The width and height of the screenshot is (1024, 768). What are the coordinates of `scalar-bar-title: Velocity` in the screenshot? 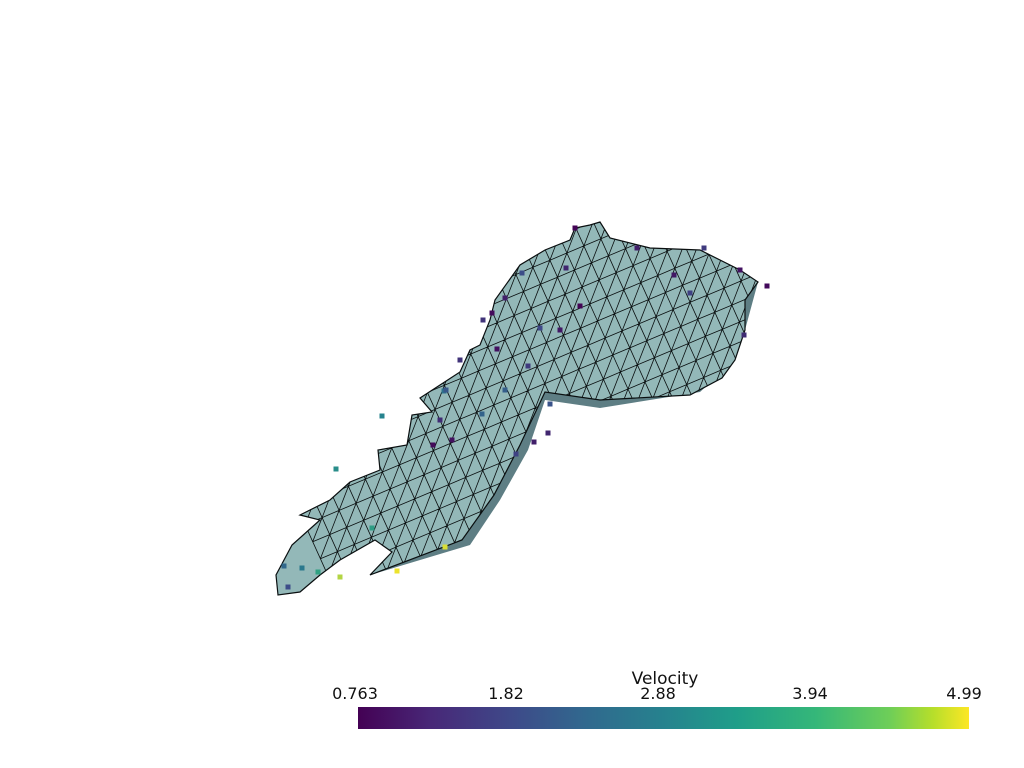 It's located at (665, 679).